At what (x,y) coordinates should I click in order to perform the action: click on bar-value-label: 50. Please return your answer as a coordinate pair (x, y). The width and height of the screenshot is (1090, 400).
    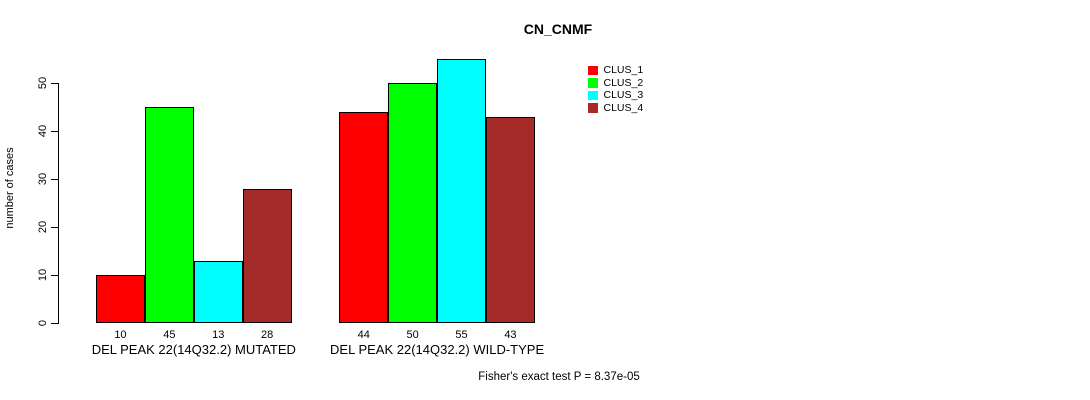
    Looking at the image, I should click on (412, 335).